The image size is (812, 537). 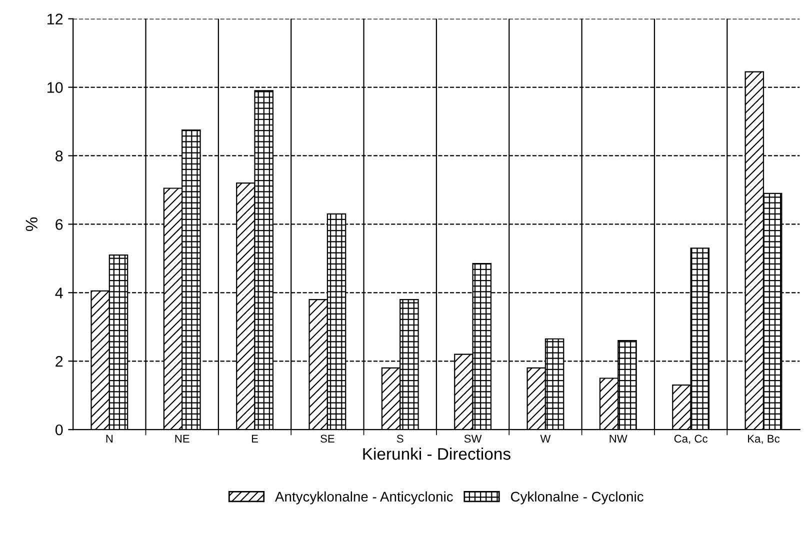 I want to click on y-tick-label: 10, so click(x=55, y=87).